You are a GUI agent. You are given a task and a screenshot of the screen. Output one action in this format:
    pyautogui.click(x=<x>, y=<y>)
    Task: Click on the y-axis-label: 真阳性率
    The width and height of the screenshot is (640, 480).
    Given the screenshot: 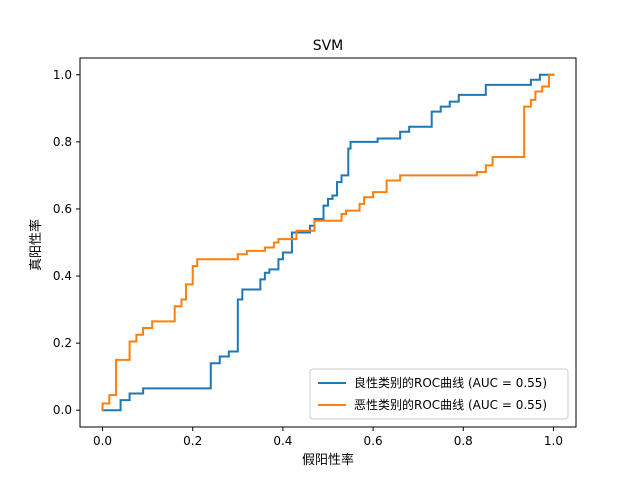 What is the action you would take?
    pyautogui.click(x=36, y=245)
    